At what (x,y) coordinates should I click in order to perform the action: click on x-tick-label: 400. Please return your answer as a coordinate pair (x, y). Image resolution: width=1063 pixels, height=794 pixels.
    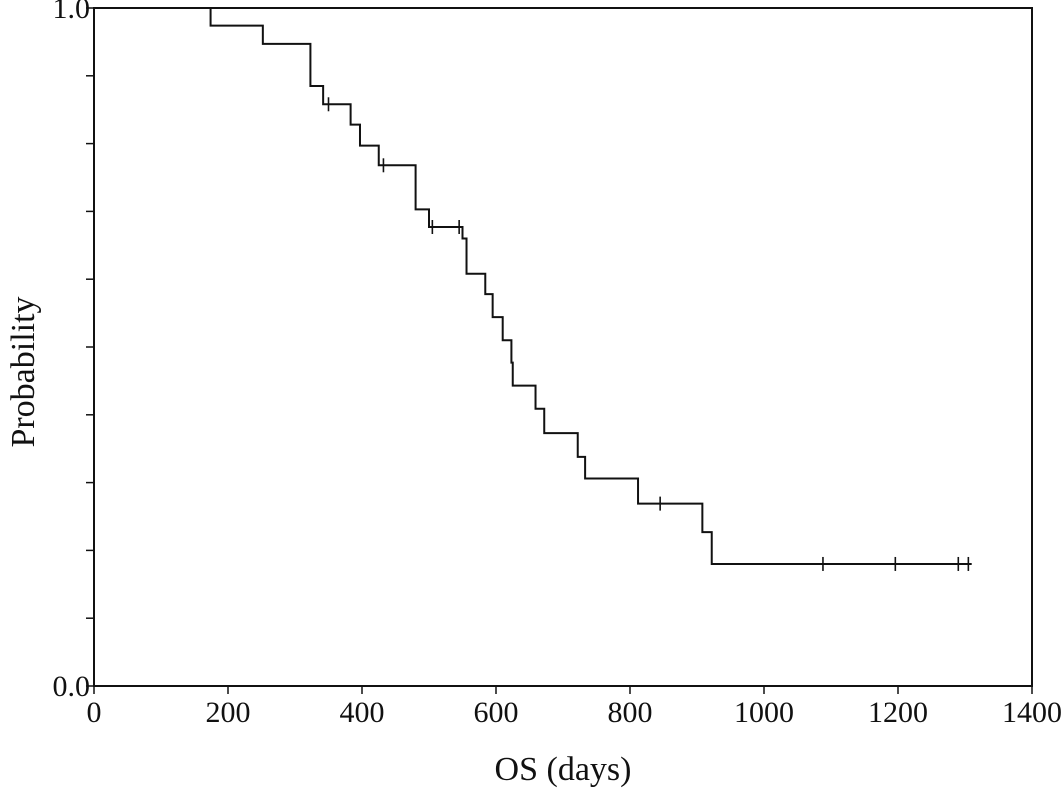
    Looking at the image, I should click on (362, 712).